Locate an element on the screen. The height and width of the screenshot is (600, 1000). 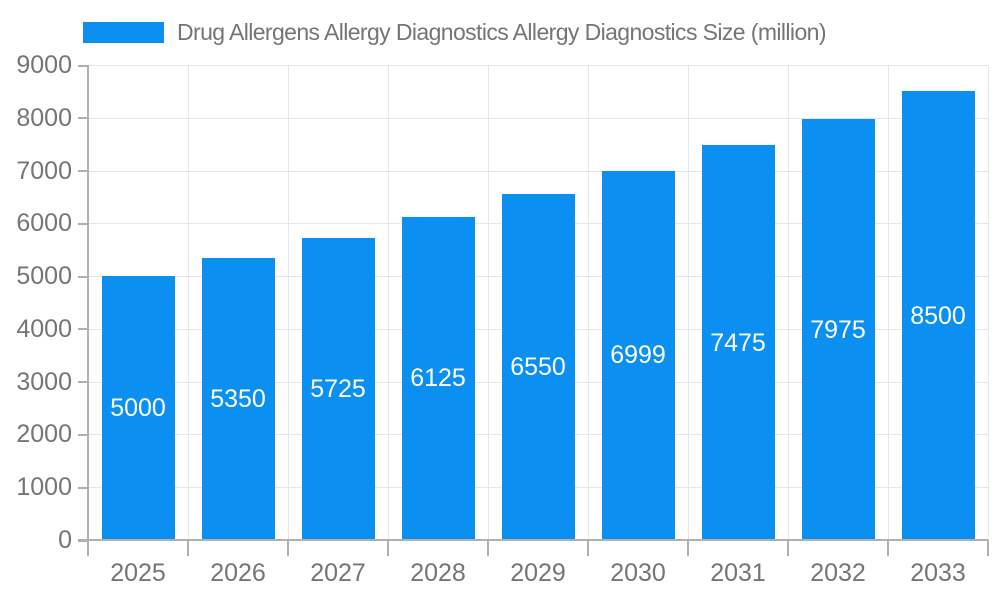
bar-2032 is located at coordinates (838, 329).